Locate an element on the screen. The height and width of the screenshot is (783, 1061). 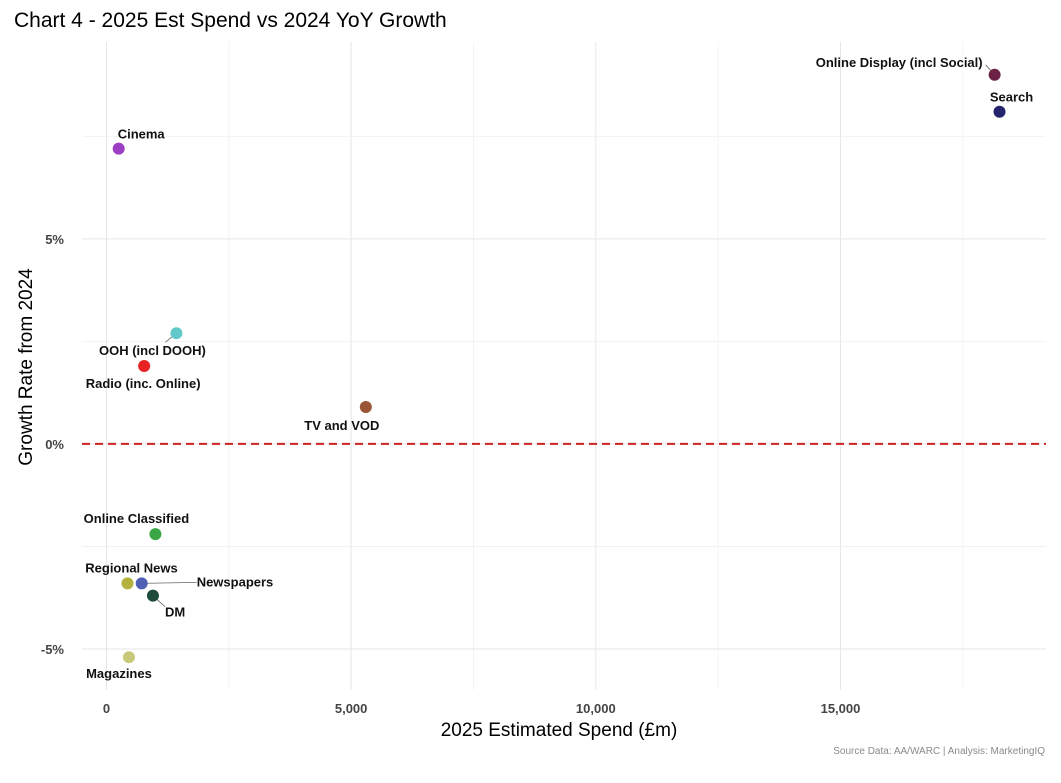
y-axis-title: Growth Rate from 2024 is located at coordinates (26, 367).